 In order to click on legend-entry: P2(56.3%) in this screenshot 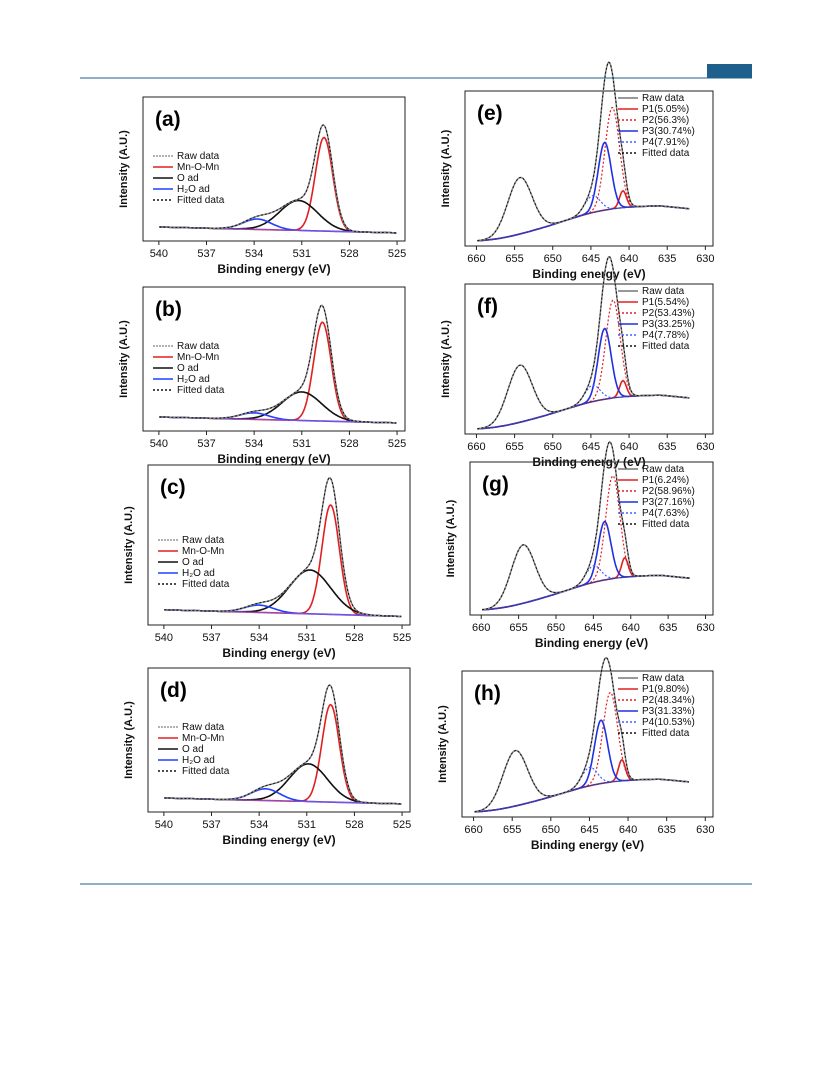, I will do `click(665, 120)`.